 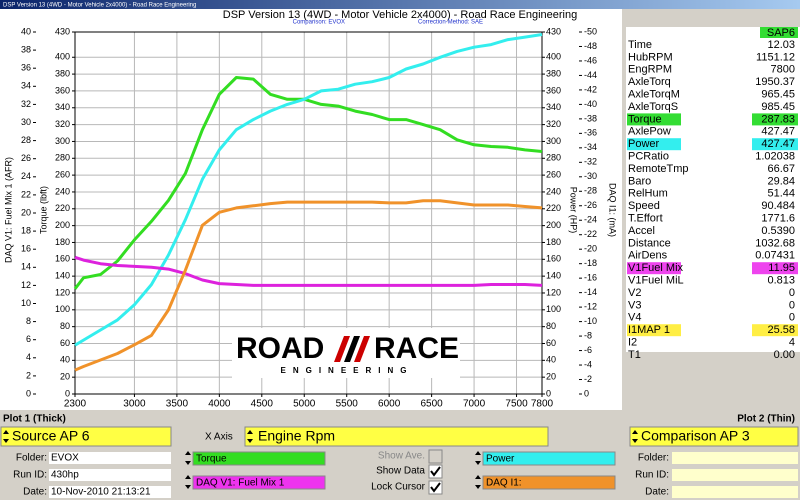 I want to click on readout-name: V3, so click(x=634, y=305).